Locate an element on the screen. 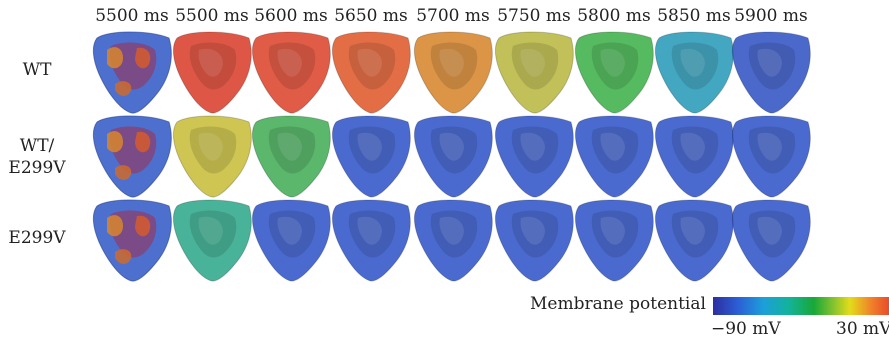 The image size is (889, 343). colorbar-title: Membrane potential is located at coordinates (618, 304).